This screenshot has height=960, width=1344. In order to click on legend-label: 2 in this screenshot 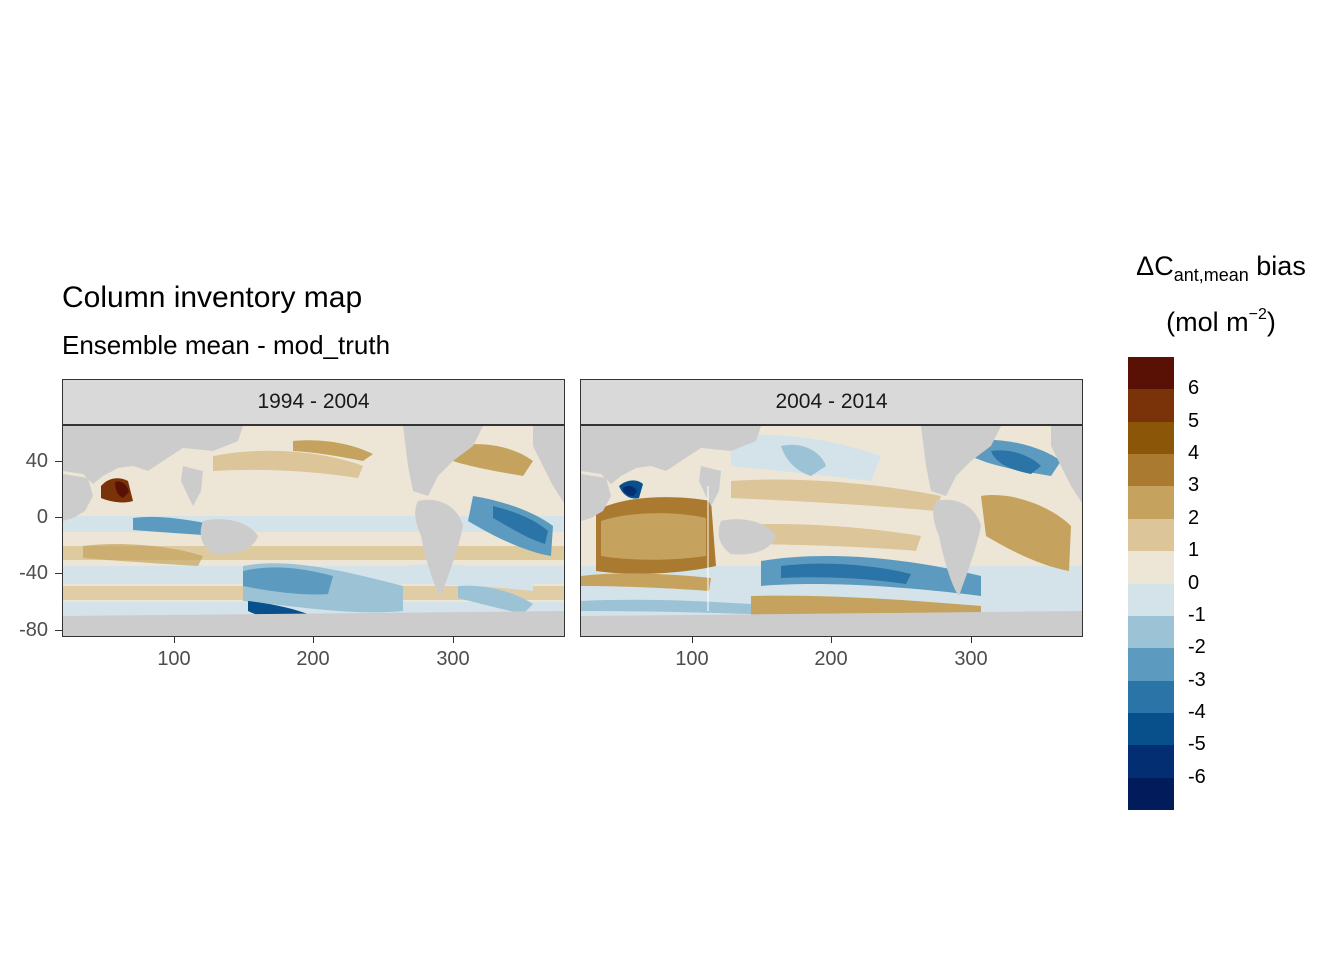, I will do `click(1194, 517)`.